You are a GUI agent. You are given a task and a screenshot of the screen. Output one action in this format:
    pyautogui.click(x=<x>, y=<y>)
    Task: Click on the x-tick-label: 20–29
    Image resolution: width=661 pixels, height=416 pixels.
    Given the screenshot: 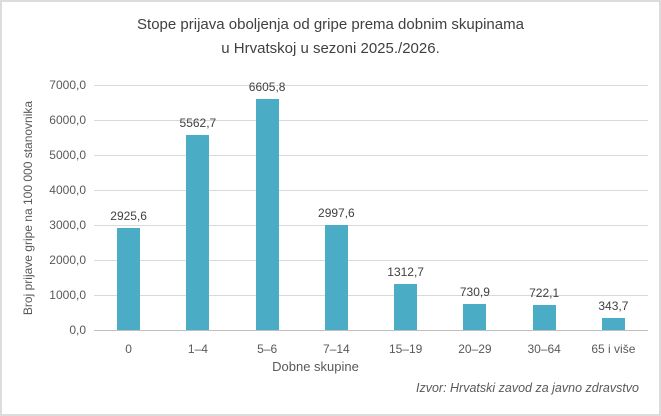 What is the action you would take?
    pyautogui.click(x=475, y=349)
    